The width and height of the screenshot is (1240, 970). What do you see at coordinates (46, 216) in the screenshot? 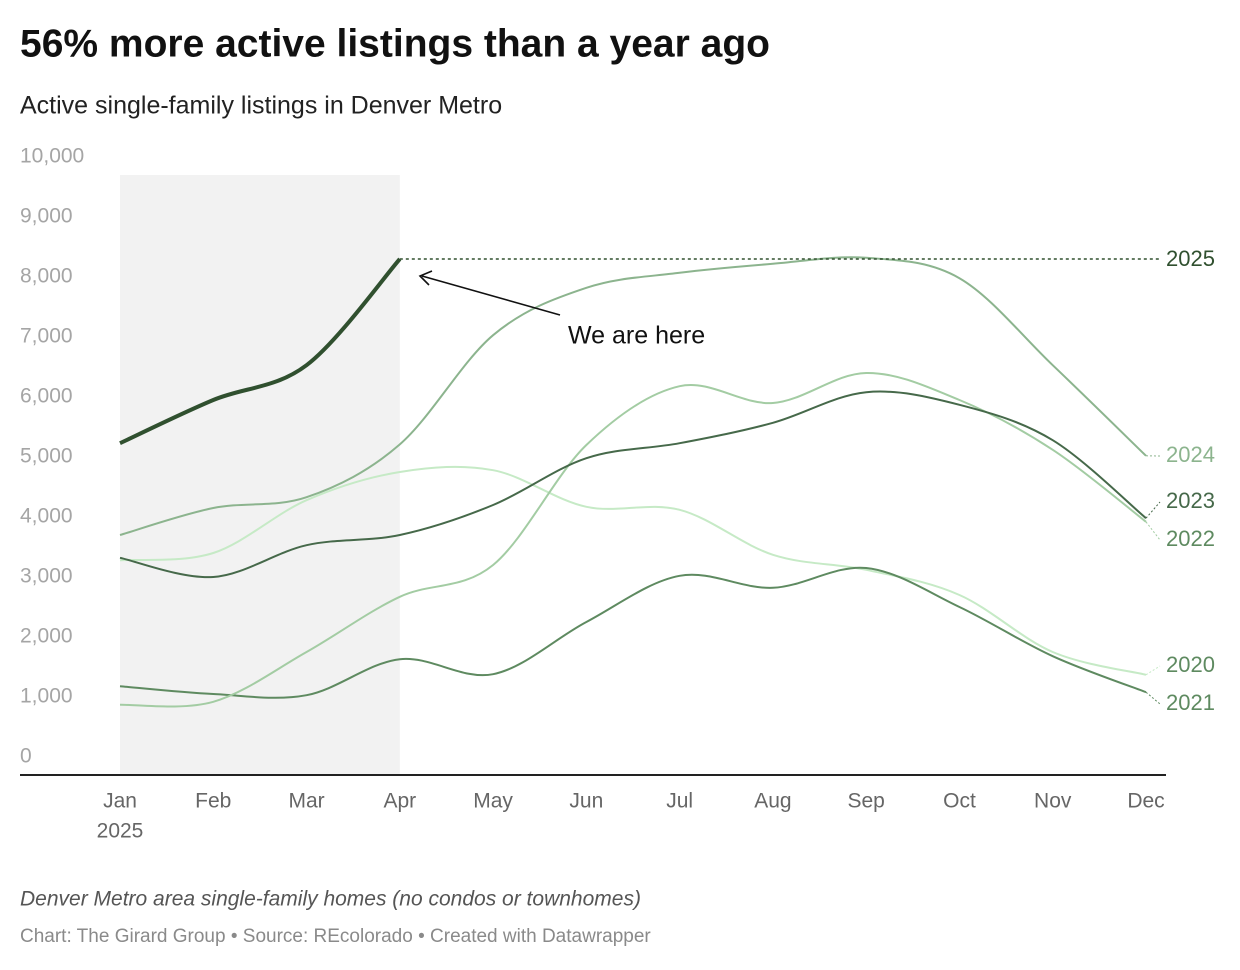
I see `y-tick-label: 9,000` at bounding box center [46, 216].